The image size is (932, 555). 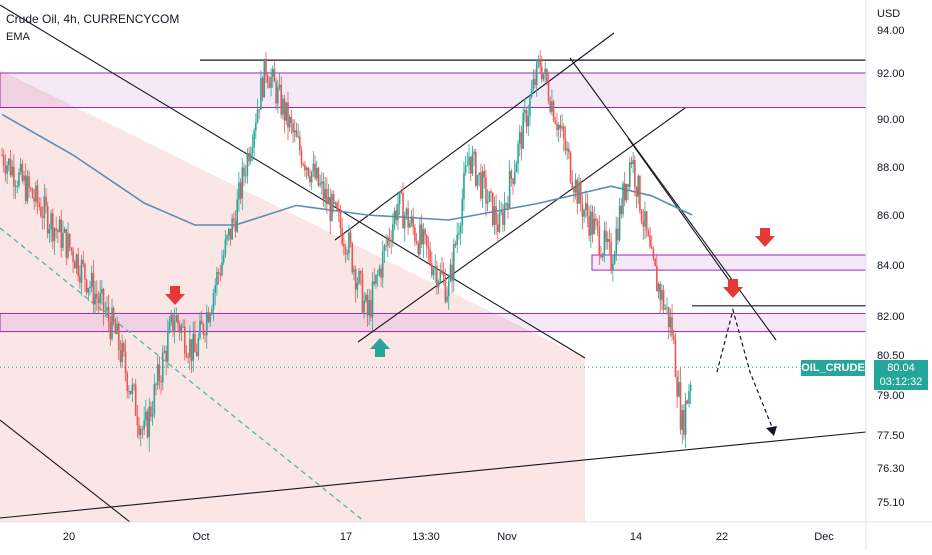 What do you see at coordinates (636, 537) in the screenshot?
I see `time-tick-label: 14` at bounding box center [636, 537].